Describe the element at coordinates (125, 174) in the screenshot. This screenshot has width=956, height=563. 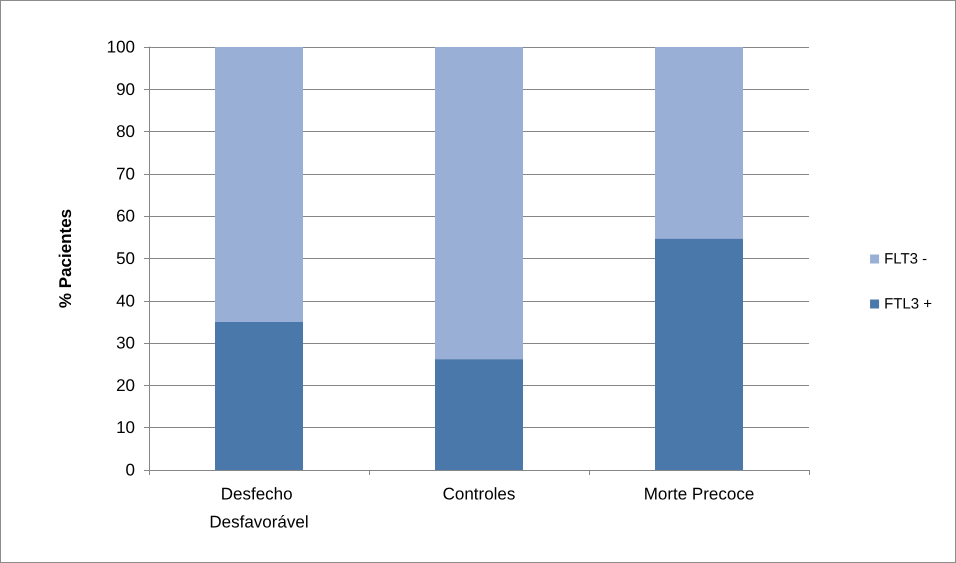
I see `y-tick-label: 70` at that location.